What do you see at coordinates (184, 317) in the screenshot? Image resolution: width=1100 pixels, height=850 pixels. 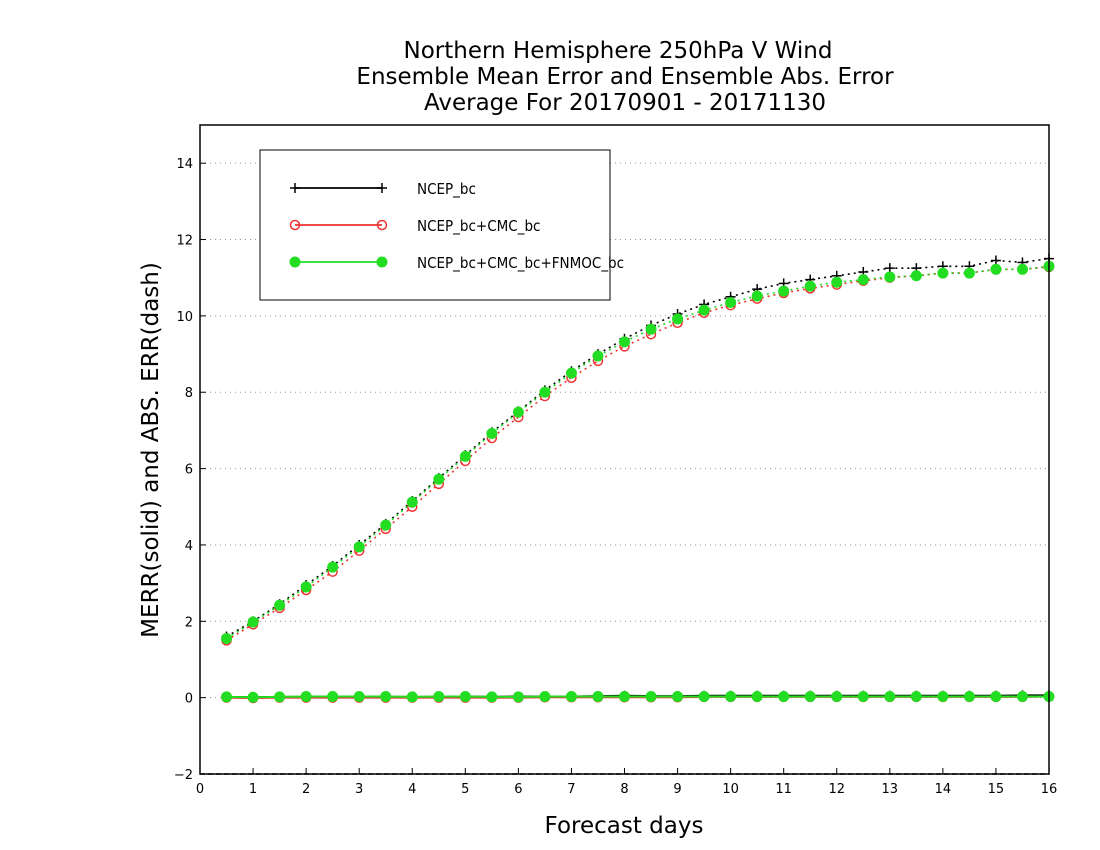 I see `y-tick-label: 10` at bounding box center [184, 317].